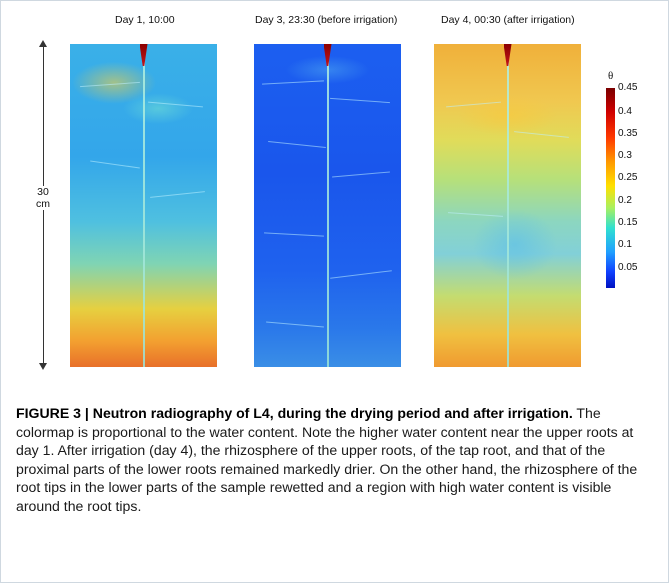 The height and width of the screenshot is (585, 671). Describe the element at coordinates (625, 111) in the screenshot. I see `colorbar-tick: 0.4` at that location.